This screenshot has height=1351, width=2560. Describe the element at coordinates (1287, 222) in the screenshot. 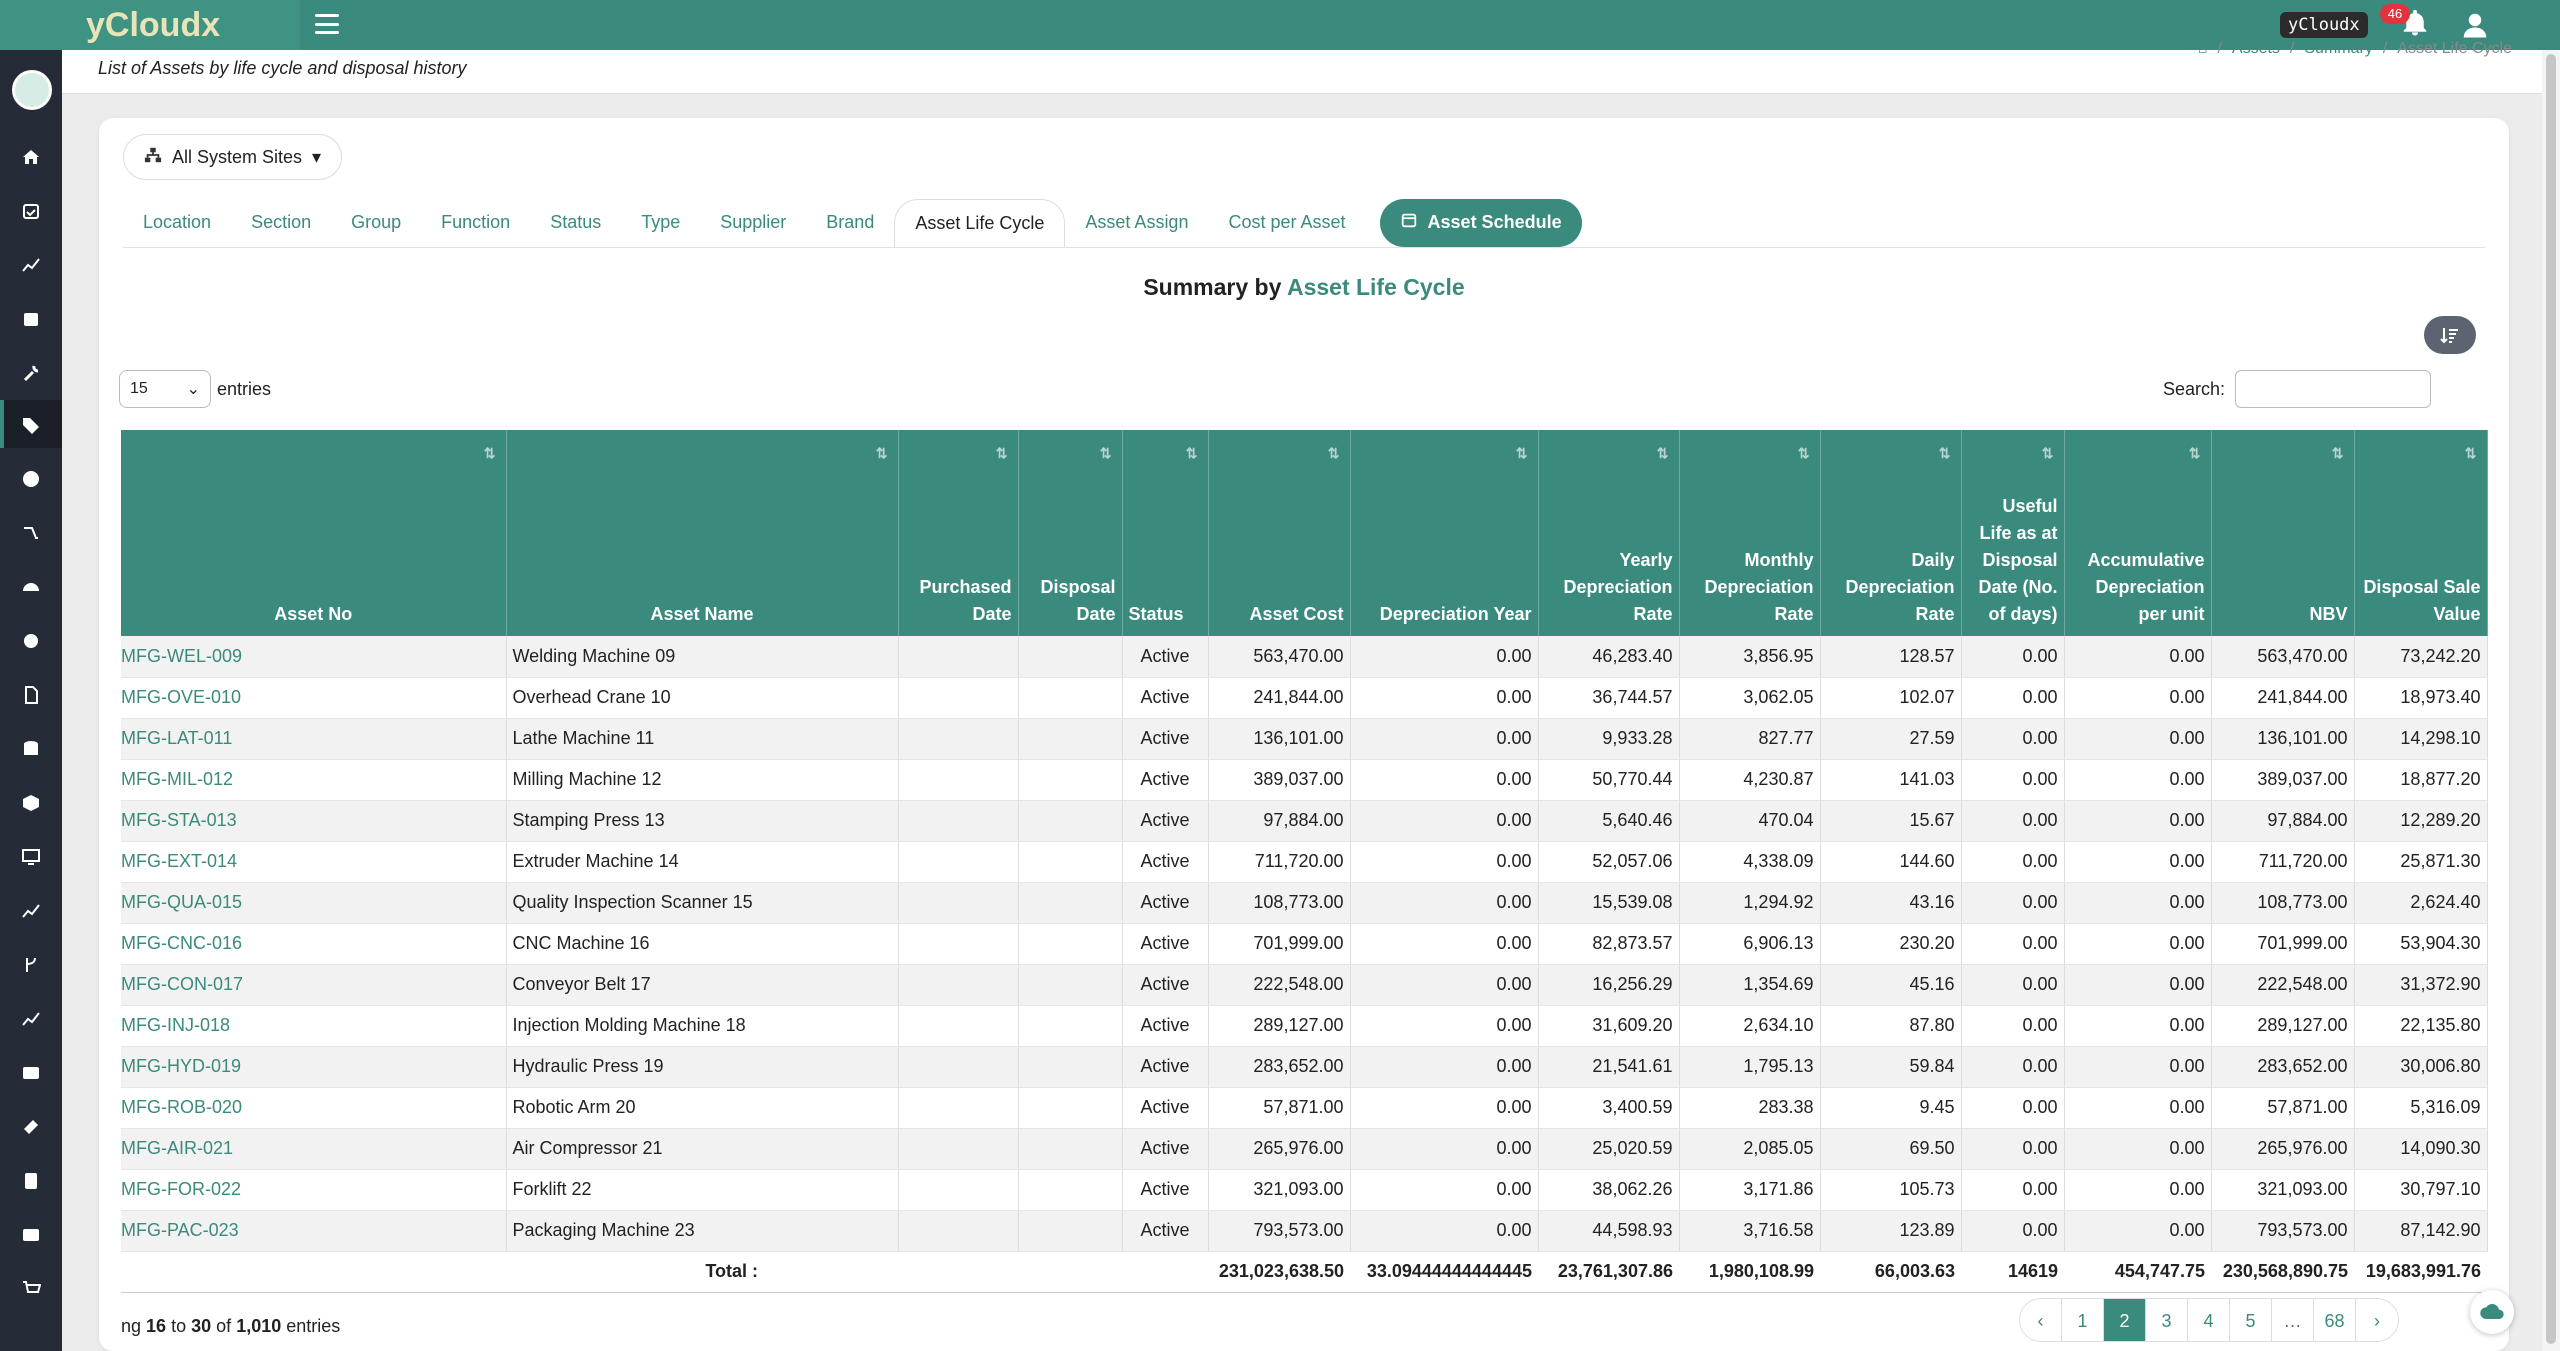

I see `tab-cost-per-asset: Cost per Asset` at that location.